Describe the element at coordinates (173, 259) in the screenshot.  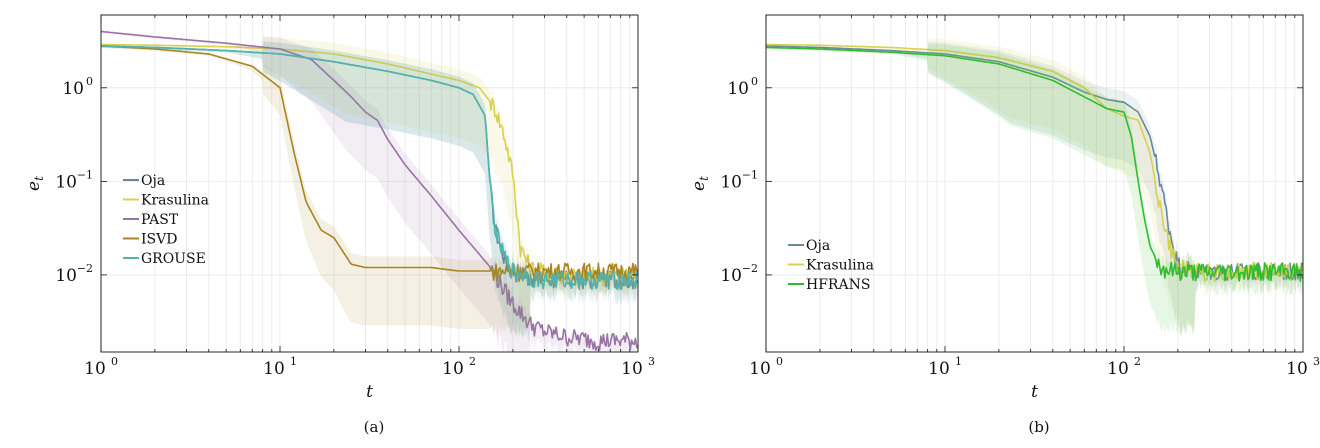
I see `legend-label: GROUSE` at that location.